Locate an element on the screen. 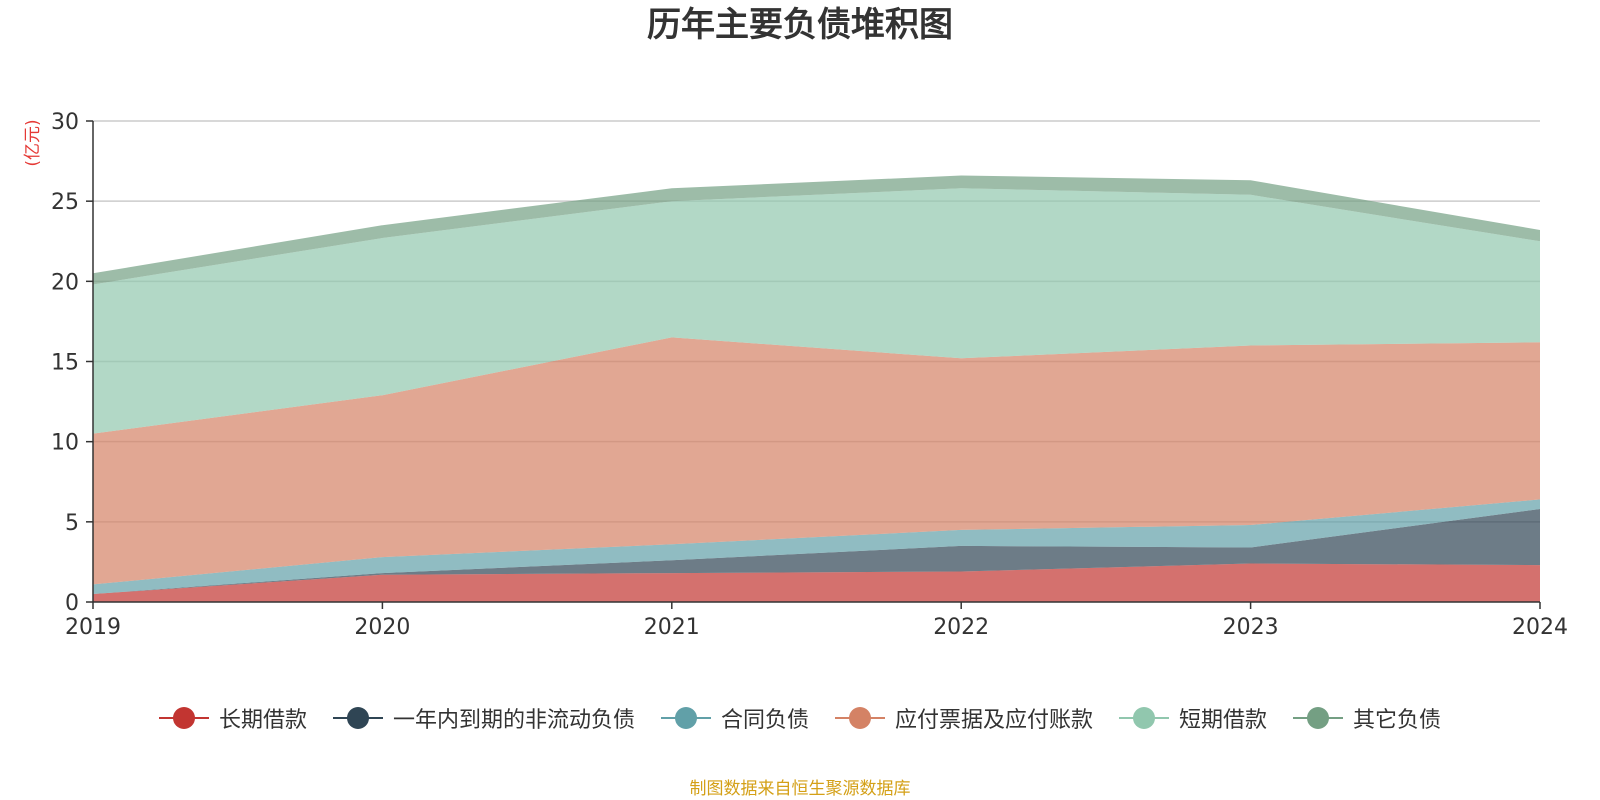  y-tick-label: 0 is located at coordinates (72, 603).